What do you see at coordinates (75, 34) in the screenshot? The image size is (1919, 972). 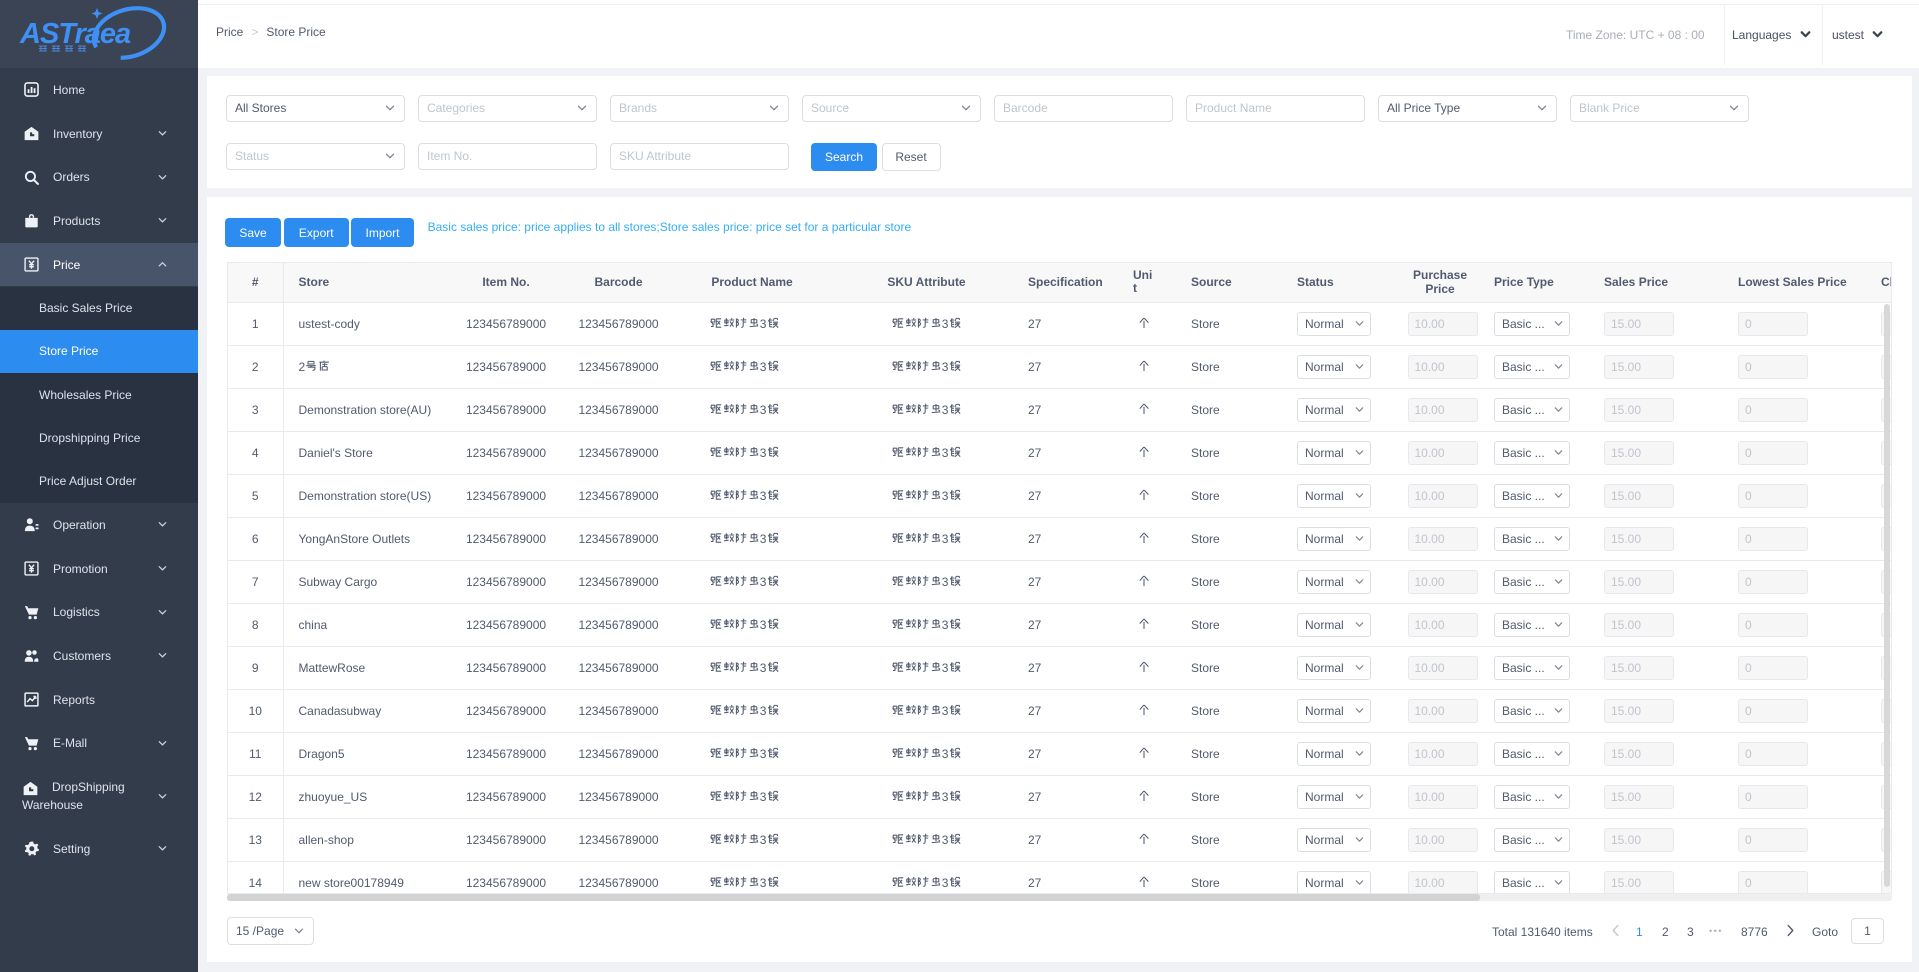 I see `svg-text: ASTraea` at bounding box center [75, 34].